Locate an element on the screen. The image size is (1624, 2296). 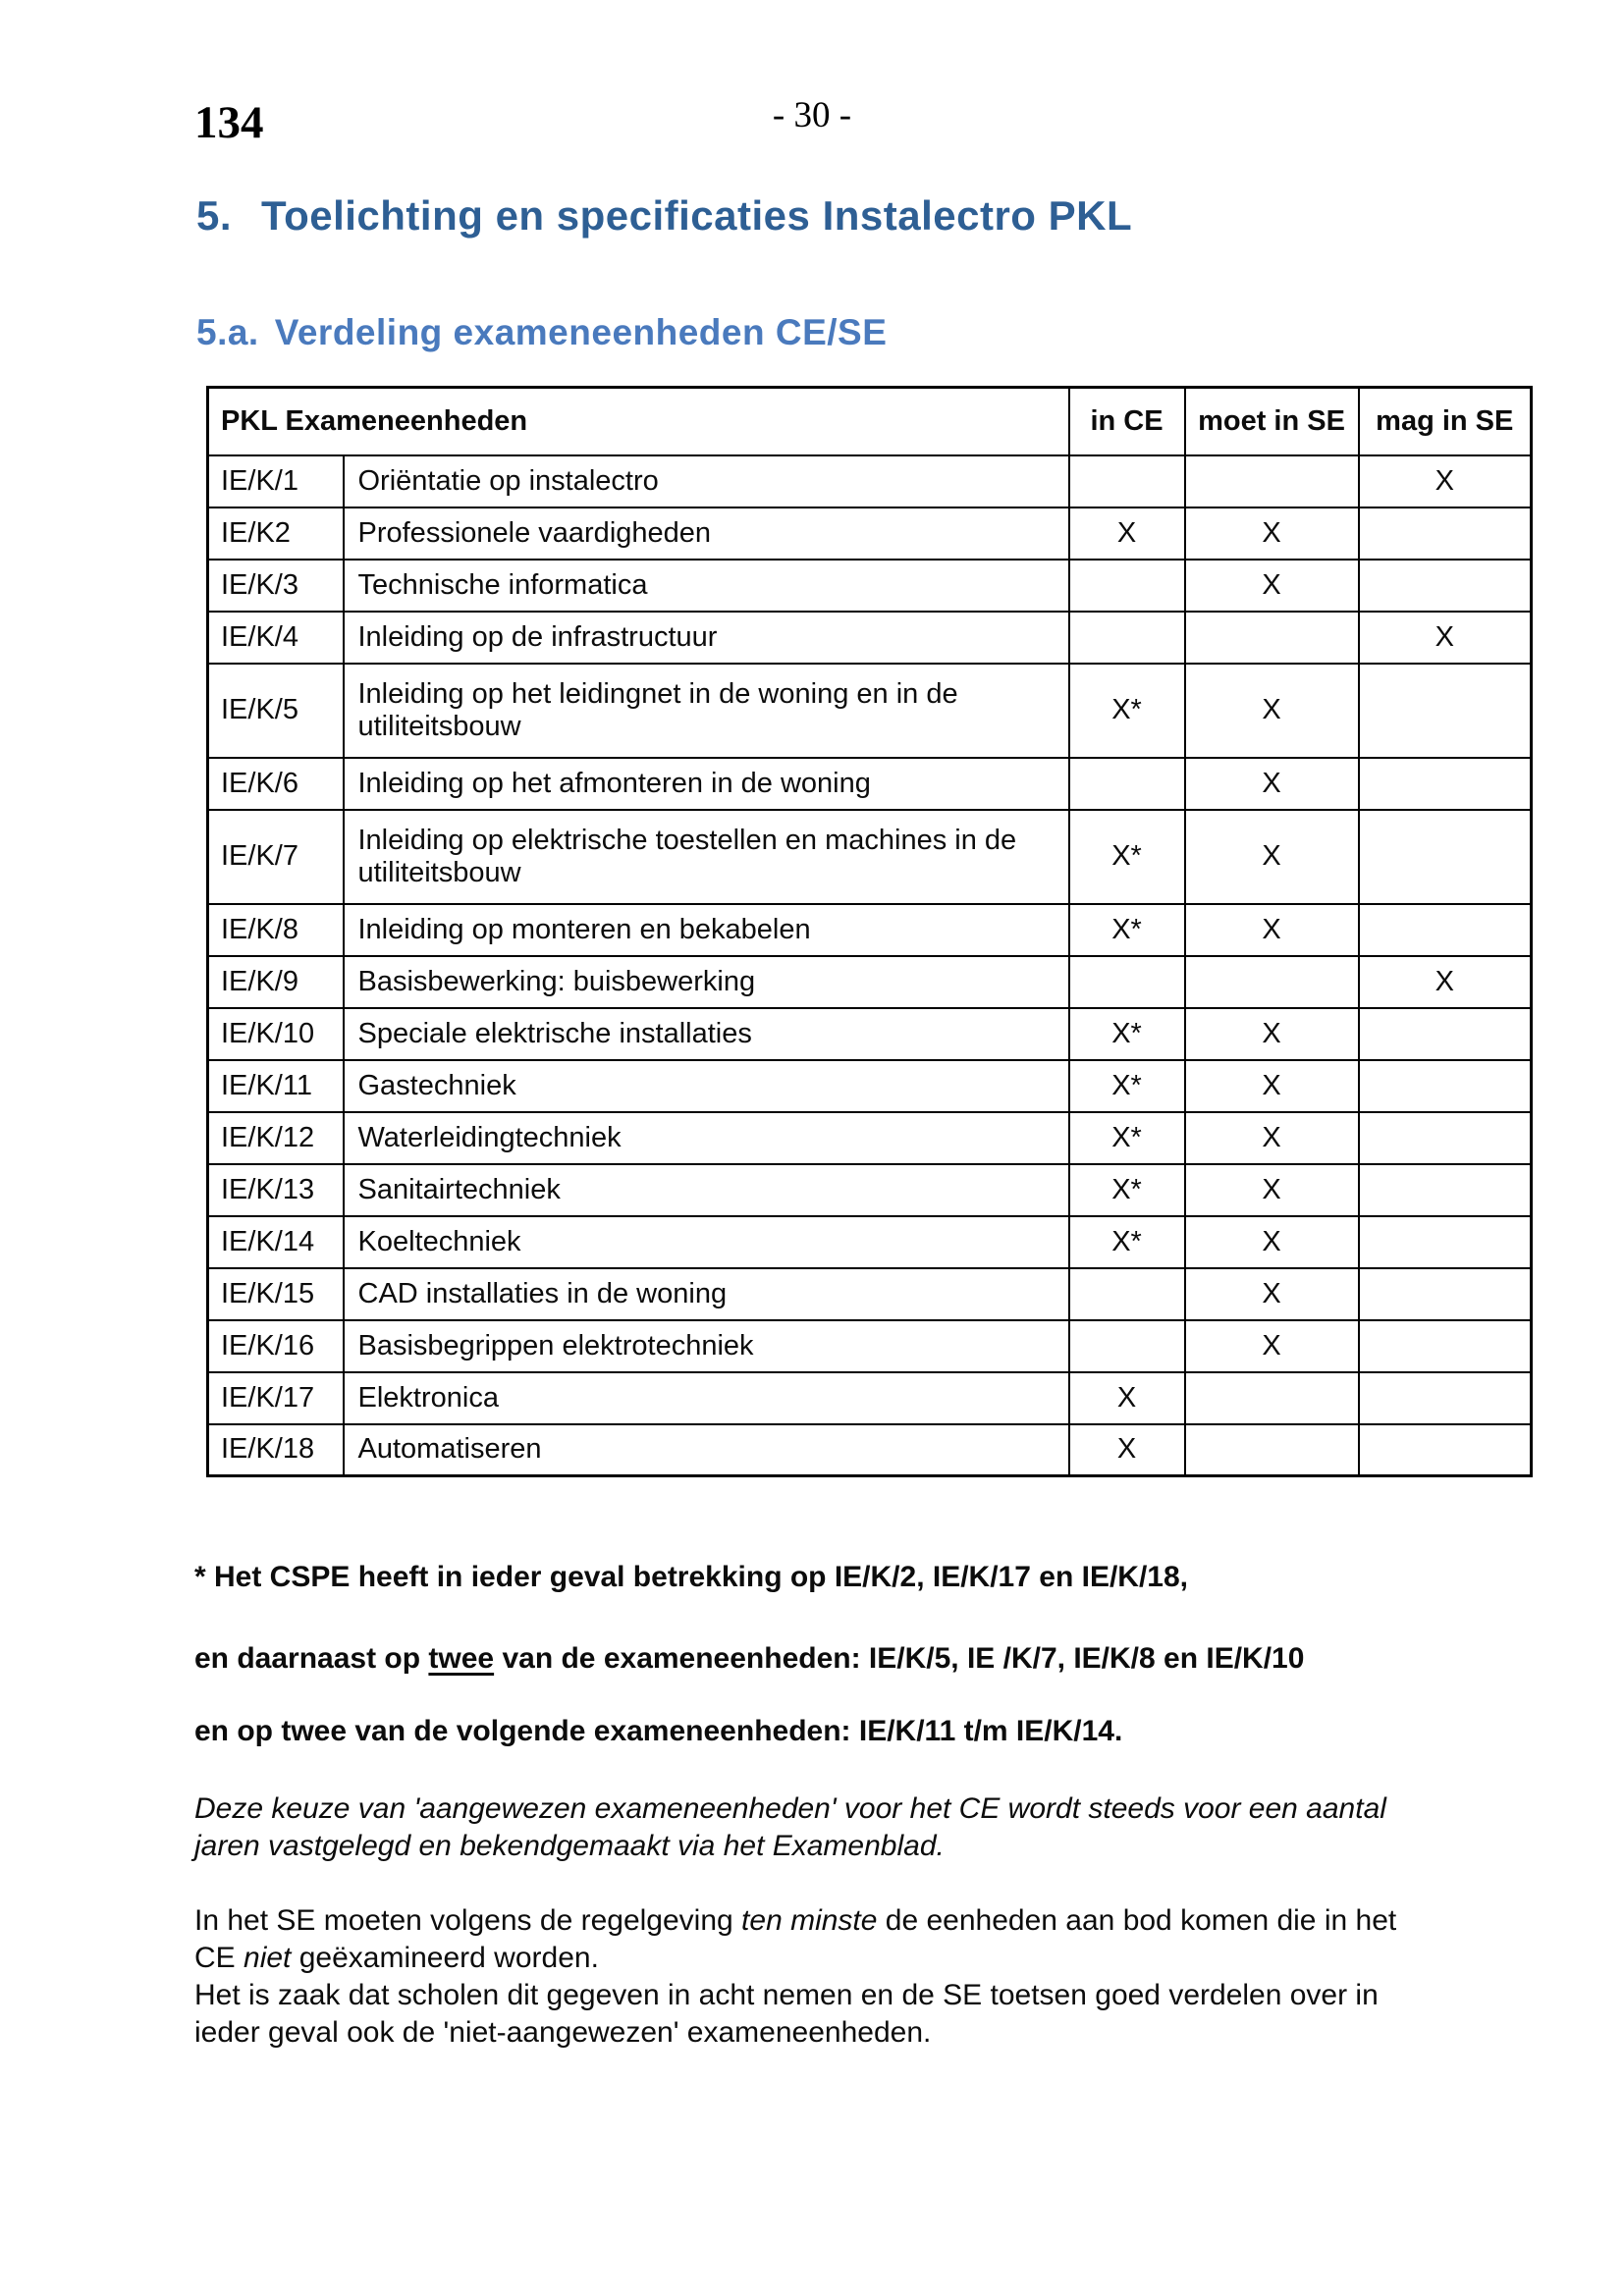
table-row: IE/K/16 Basisbegrippen elektrotechniek X is located at coordinates (869, 1345).